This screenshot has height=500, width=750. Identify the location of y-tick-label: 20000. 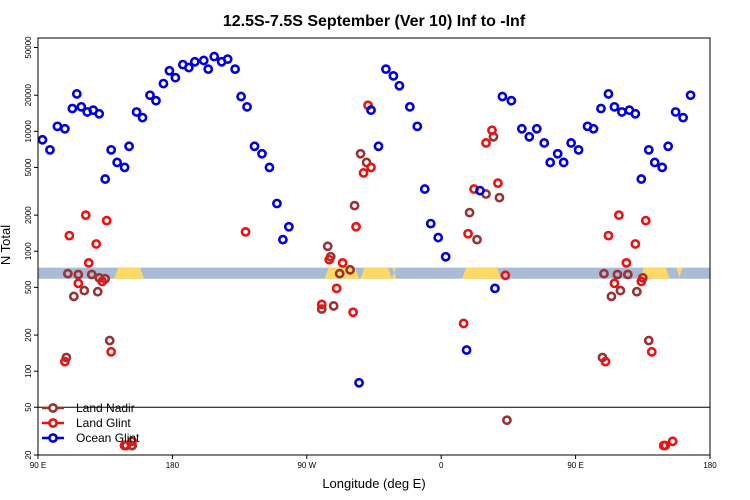
(28, 95).